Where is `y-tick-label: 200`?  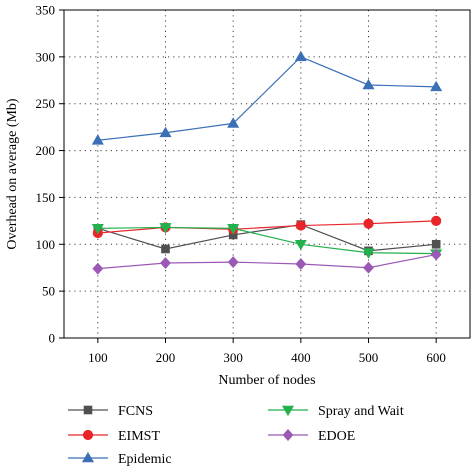 y-tick-label: 200 is located at coordinates (46, 150).